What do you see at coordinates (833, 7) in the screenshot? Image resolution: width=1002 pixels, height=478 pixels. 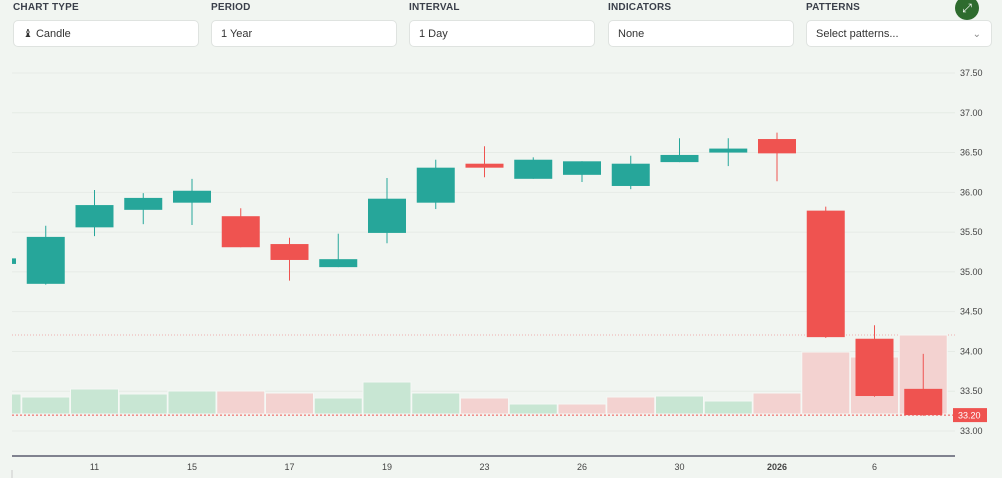 I see `patterns-label: PATTERNS` at bounding box center [833, 7].